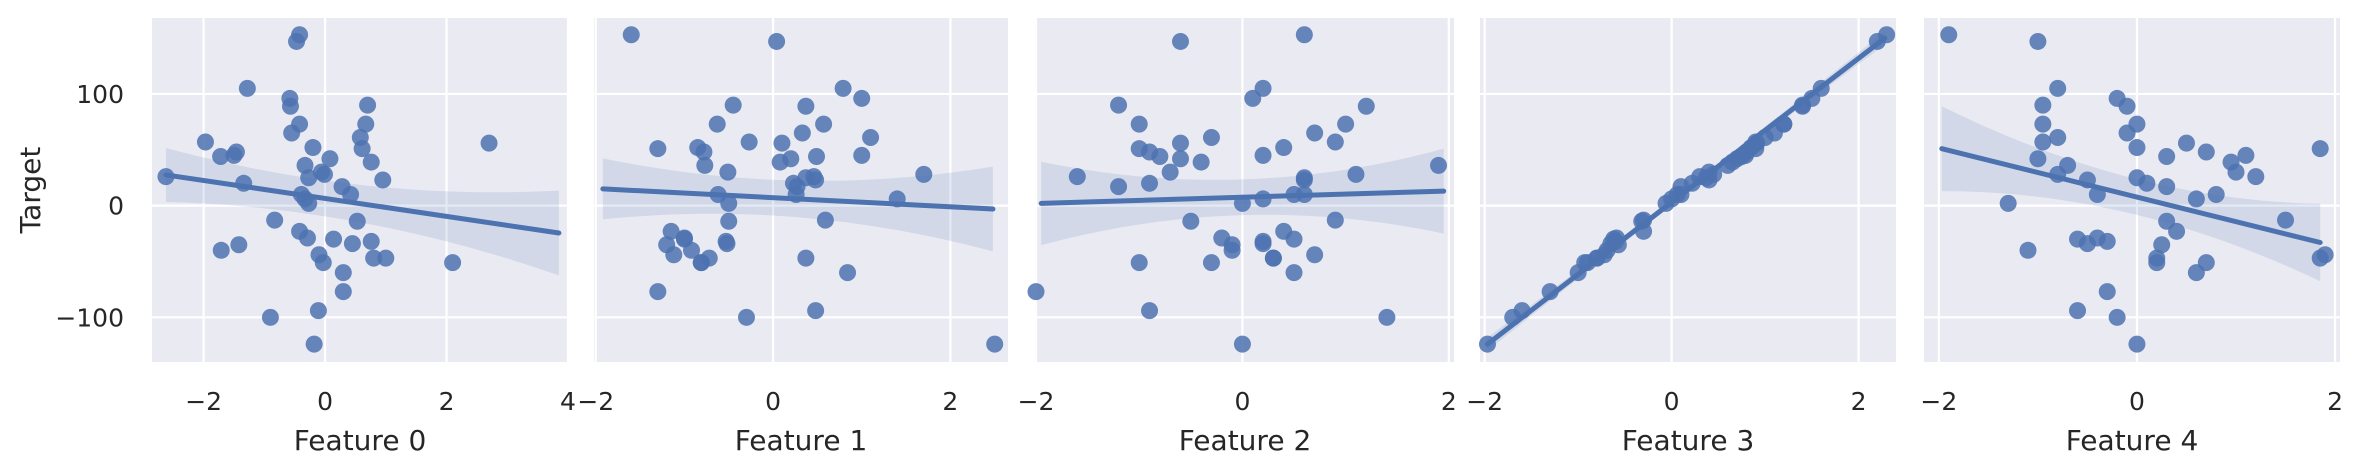  What do you see at coordinates (100, 94) in the screenshot?
I see `y-tick-label: 100` at bounding box center [100, 94].